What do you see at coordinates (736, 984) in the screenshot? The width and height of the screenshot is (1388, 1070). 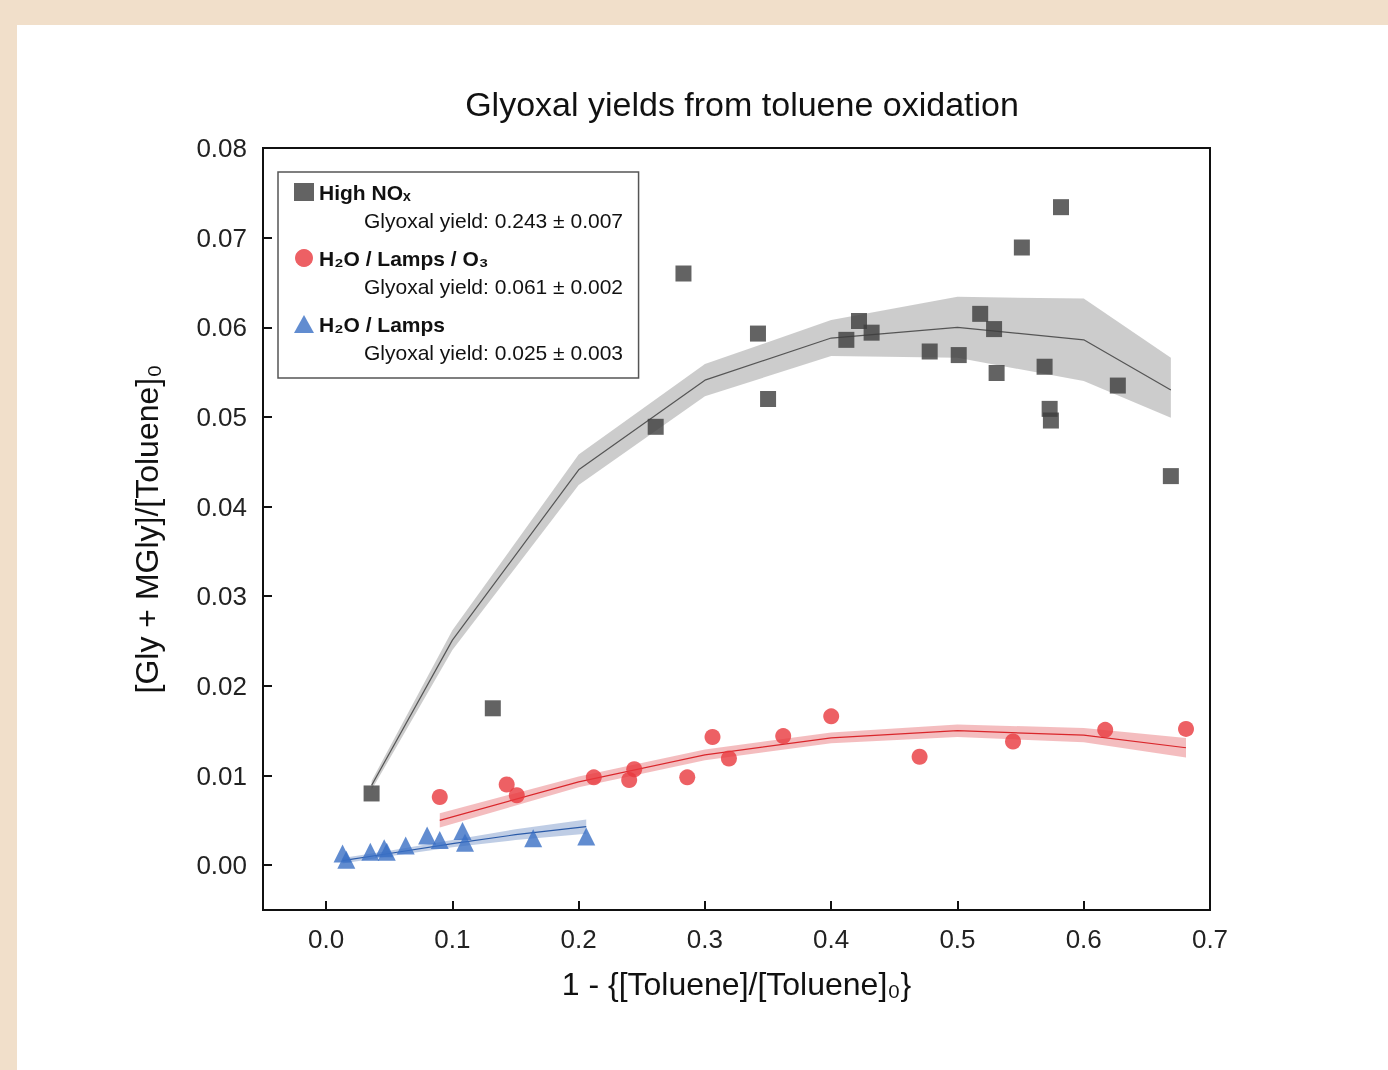 I see `x-axis-title: 1 - {[Toluene]/[Toluene]₀}` at bounding box center [736, 984].